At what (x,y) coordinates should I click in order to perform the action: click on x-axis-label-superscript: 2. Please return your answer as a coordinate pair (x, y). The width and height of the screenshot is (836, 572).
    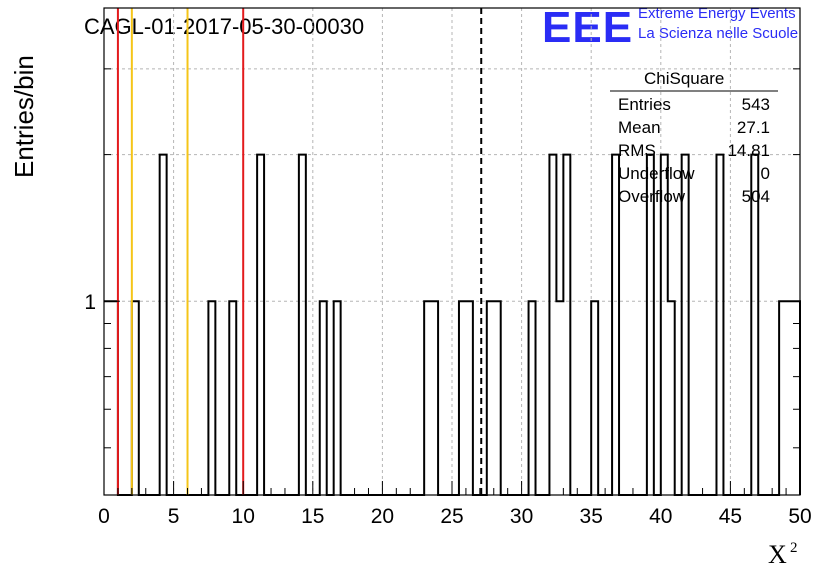
    Looking at the image, I should click on (794, 548).